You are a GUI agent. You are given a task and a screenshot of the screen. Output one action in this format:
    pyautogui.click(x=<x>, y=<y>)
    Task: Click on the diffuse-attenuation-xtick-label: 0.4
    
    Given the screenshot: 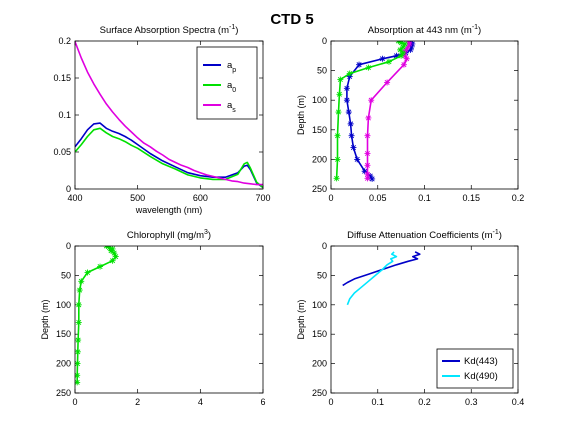 What is the action you would take?
    pyautogui.click(x=518, y=402)
    